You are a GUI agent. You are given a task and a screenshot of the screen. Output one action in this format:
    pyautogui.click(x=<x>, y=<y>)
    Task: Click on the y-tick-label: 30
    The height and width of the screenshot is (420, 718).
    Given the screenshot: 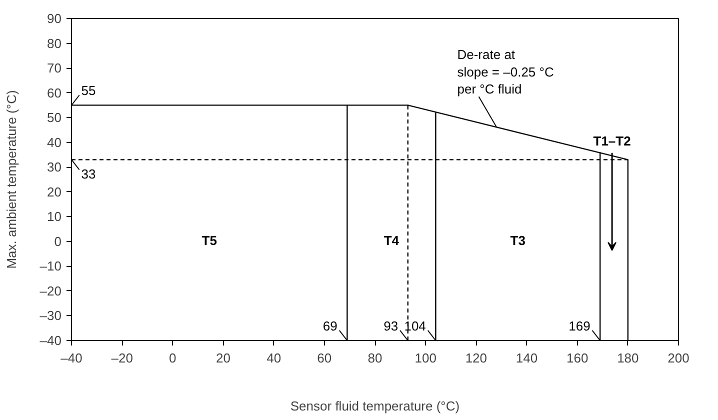 What is the action you would take?
    pyautogui.click(x=54, y=167)
    